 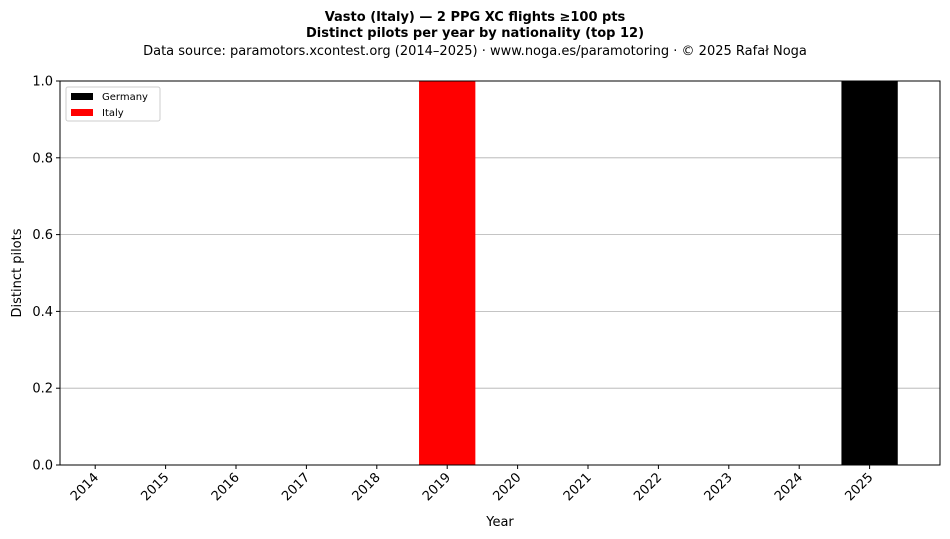 I want to click on y-axis: 0.0 0.2 0.4 0.6 0.8 1.0, so click(x=46, y=274).